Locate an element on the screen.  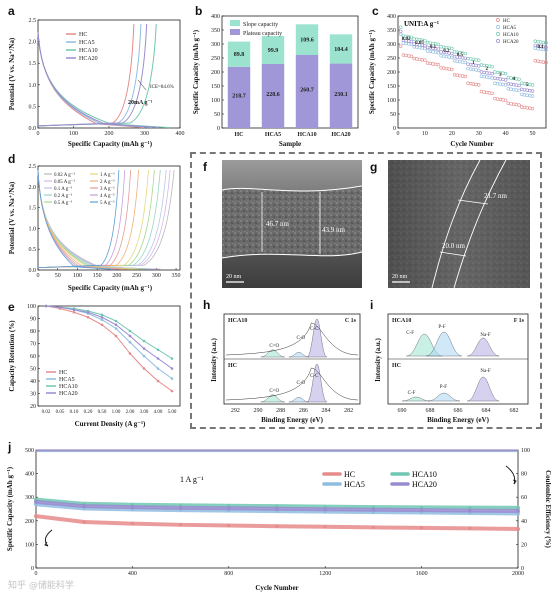
b-value-slope: 104.4 is located at coordinates (341, 50).